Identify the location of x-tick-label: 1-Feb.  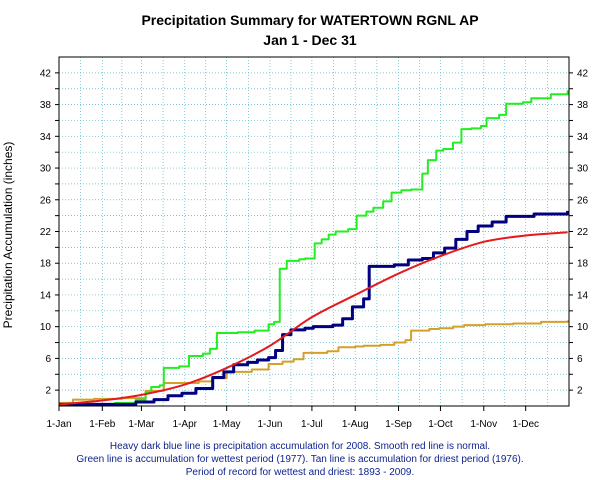
(102, 424).